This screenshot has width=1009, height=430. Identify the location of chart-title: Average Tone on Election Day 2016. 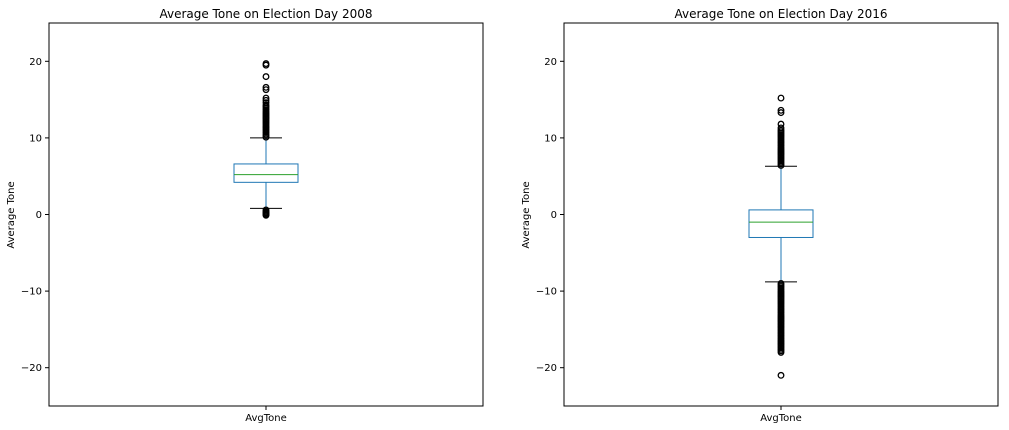
(780, 14).